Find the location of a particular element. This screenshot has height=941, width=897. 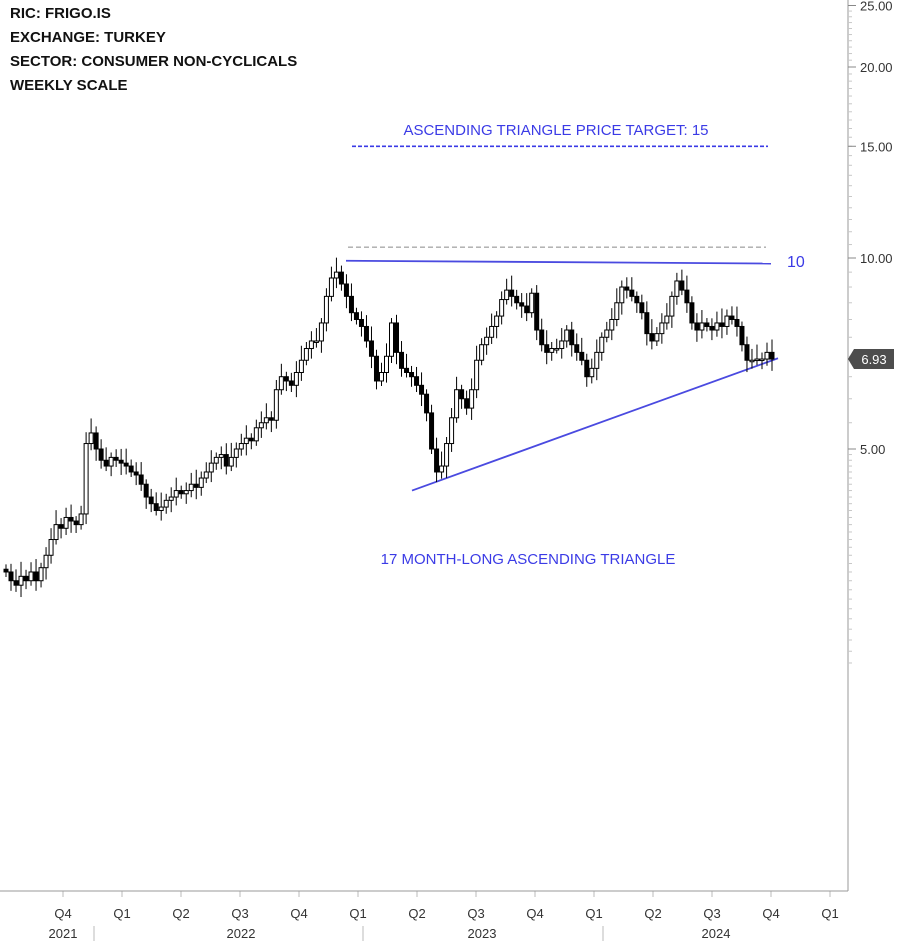

sector-label: SECTOR: CONSUMER NON-CYCLICALS is located at coordinates (154, 61).